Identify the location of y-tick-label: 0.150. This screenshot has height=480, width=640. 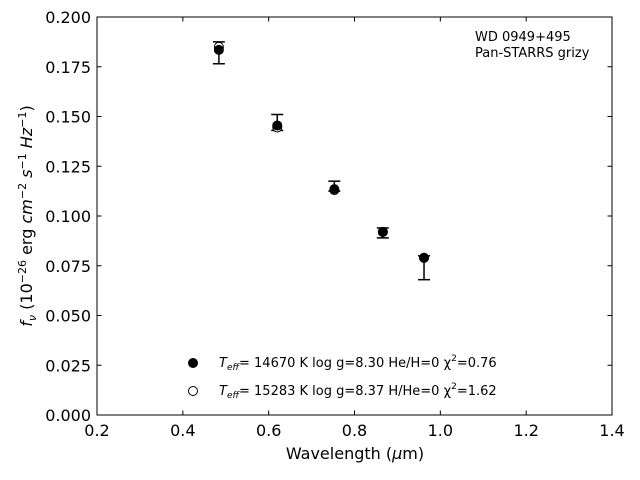
(68, 117).